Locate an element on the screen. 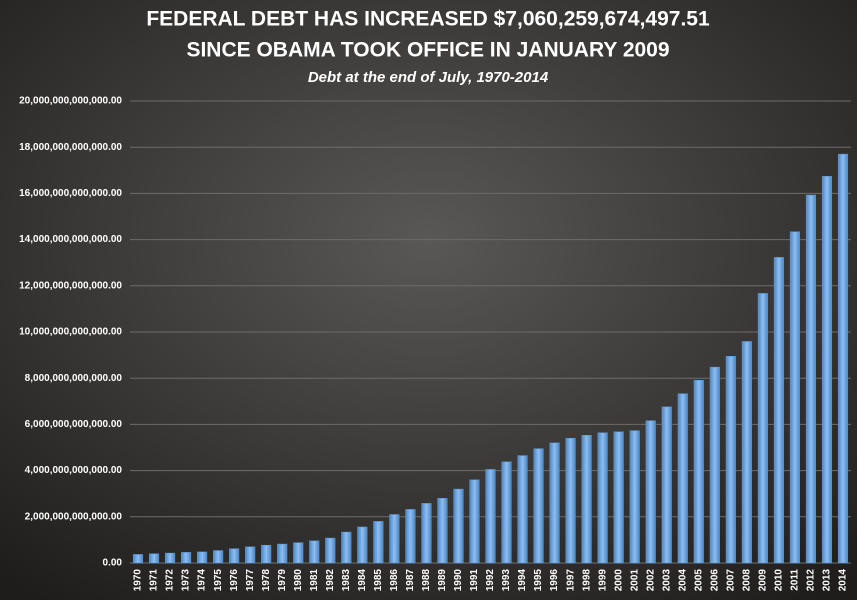 This screenshot has height=600, width=857. x-tick-label: 1986 is located at coordinates (394, 580).